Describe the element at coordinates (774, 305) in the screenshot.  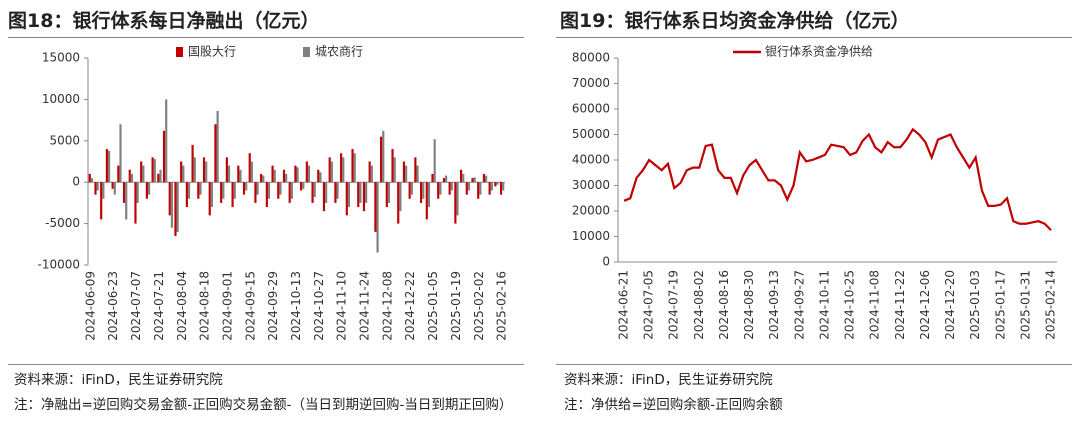
I see `x-tick-label: 2024-09-13` at that location.